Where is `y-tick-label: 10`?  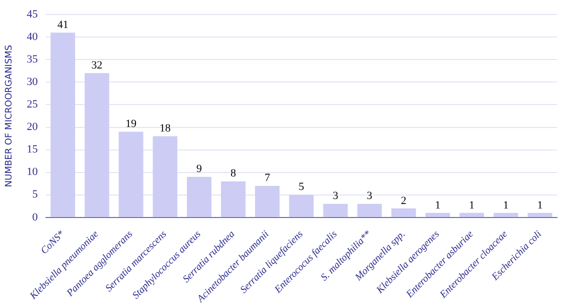 y-tick-label: 10 is located at coordinates (32, 172).